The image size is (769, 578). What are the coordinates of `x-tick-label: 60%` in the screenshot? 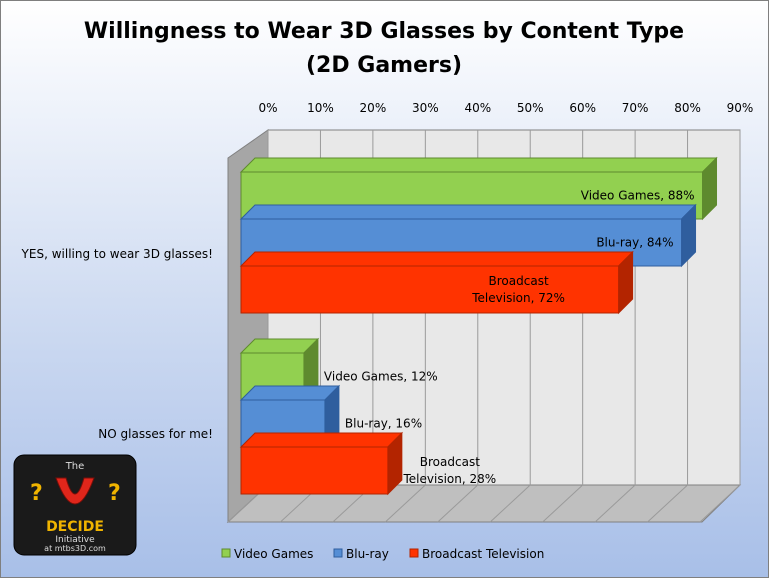 It's located at (582, 108).